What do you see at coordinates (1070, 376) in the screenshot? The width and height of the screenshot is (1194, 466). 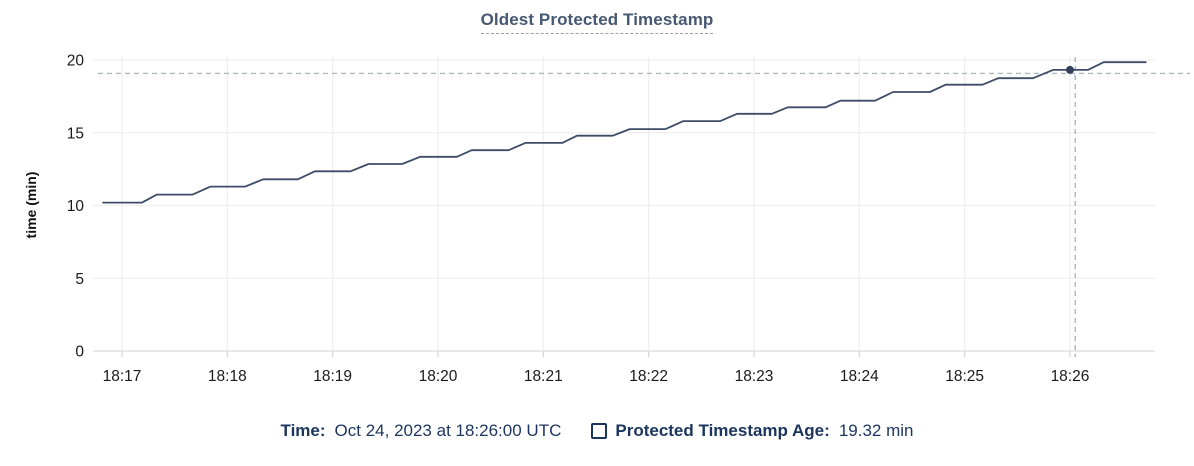 I see `x-tick-label: 18:26` at bounding box center [1070, 376].